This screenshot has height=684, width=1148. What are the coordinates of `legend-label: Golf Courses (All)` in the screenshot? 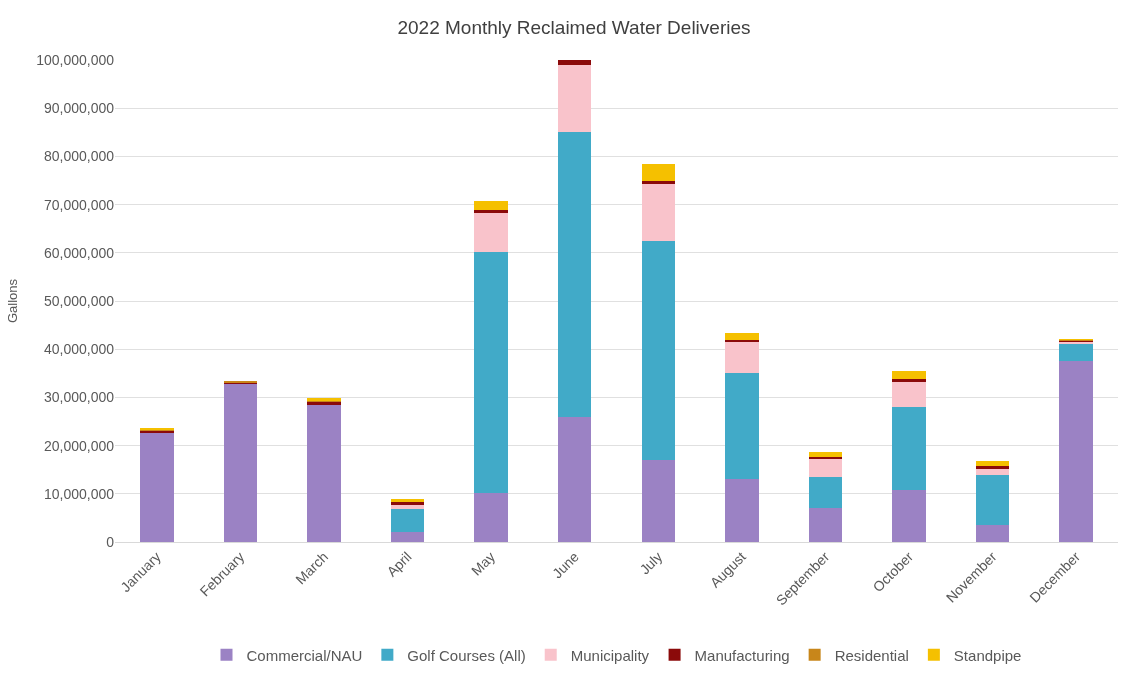 It's located at (466, 655).